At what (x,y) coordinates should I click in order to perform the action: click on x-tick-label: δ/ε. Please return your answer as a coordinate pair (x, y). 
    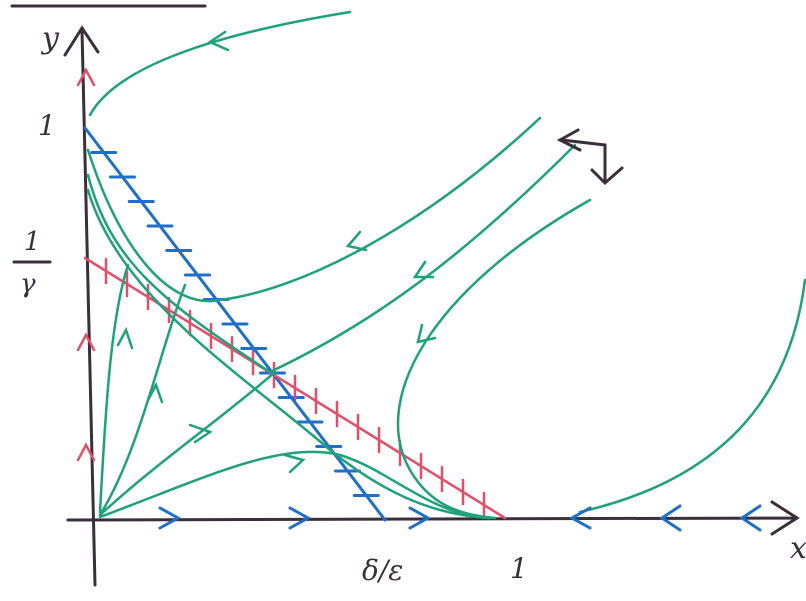
    Looking at the image, I should click on (382, 570).